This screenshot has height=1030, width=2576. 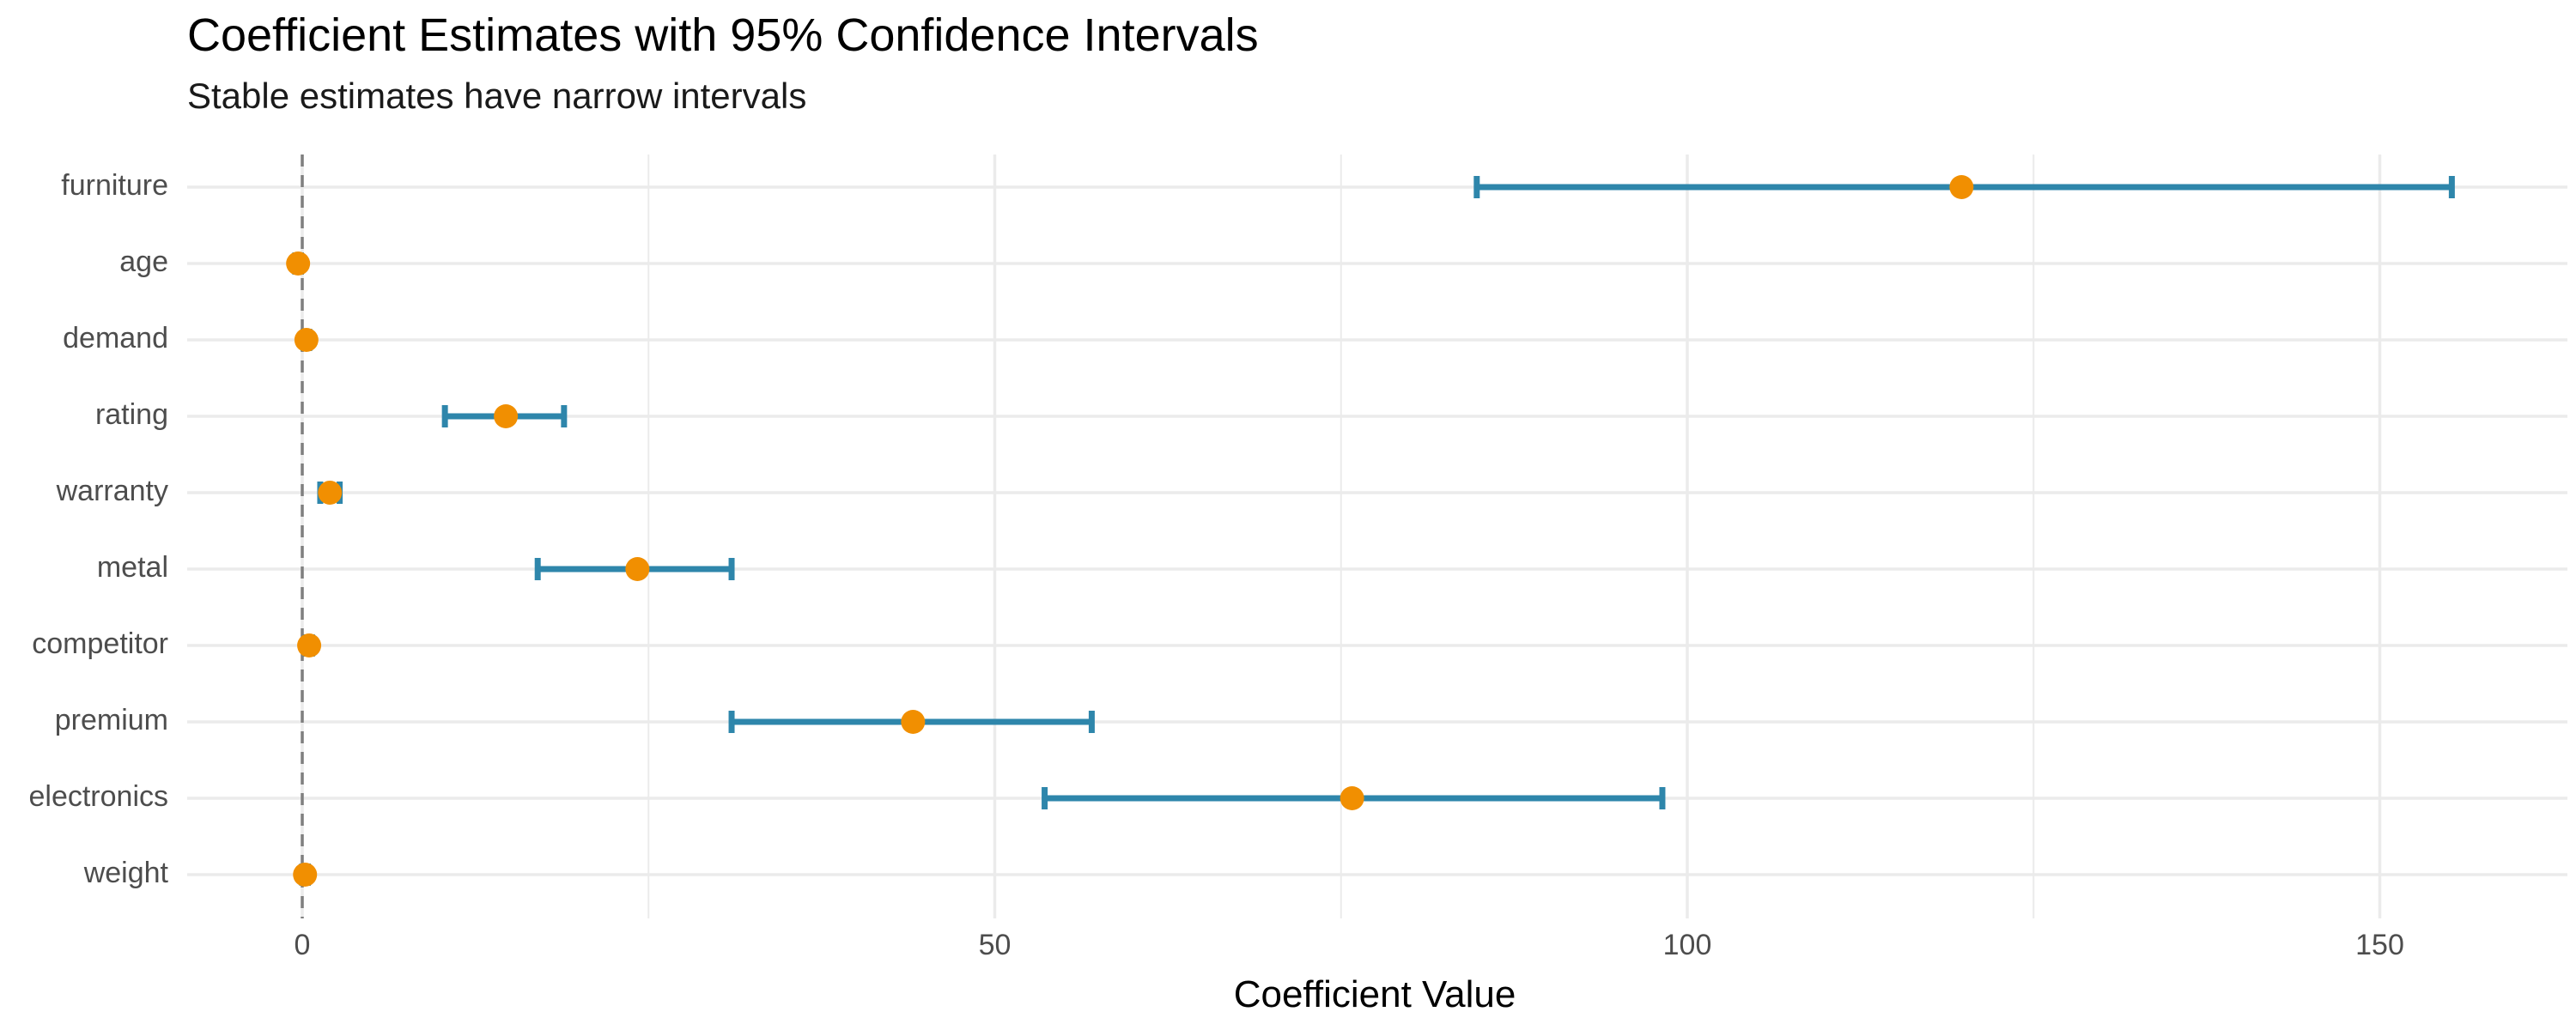 I want to click on x-tick-label: 100, so click(x=1687, y=945).